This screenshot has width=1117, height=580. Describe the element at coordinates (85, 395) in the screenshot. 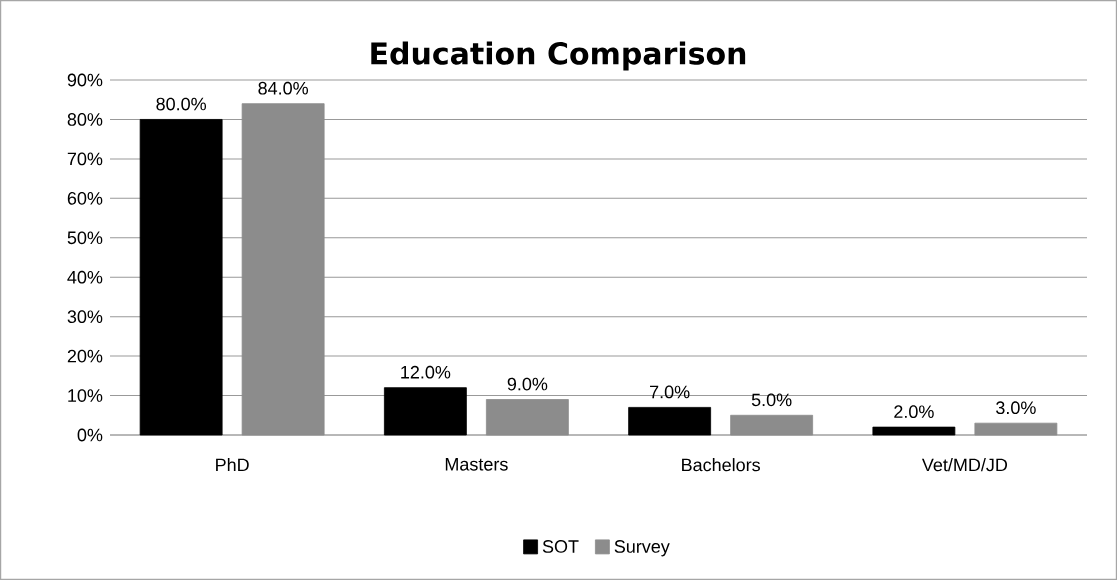

I see `y-tick-label: 10%` at that location.